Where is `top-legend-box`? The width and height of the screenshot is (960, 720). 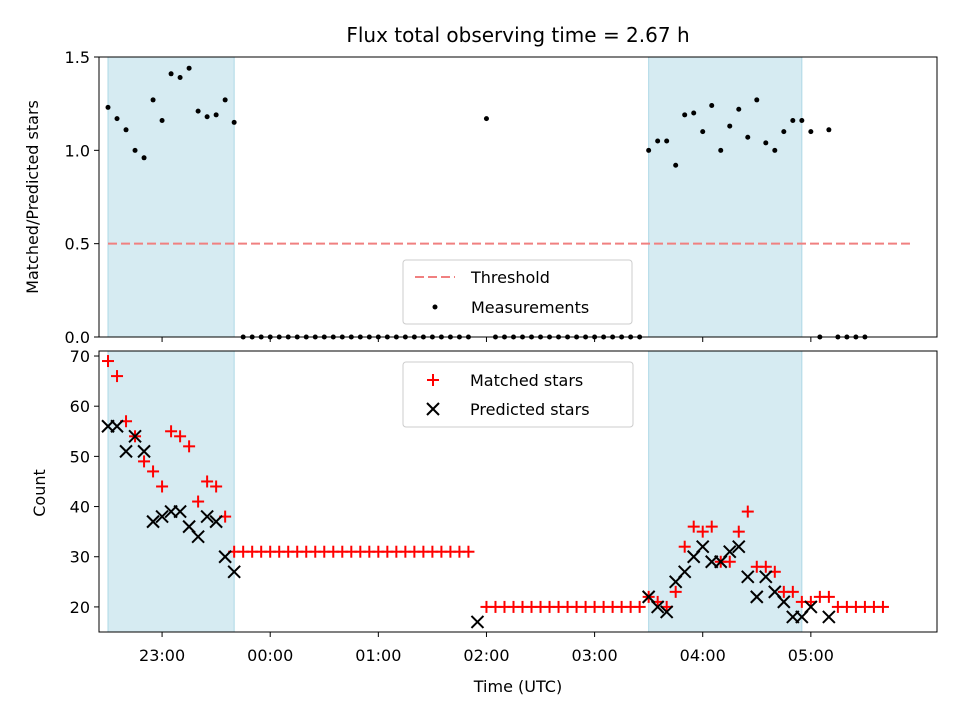 top-legend-box is located at coordinates (517, 292).